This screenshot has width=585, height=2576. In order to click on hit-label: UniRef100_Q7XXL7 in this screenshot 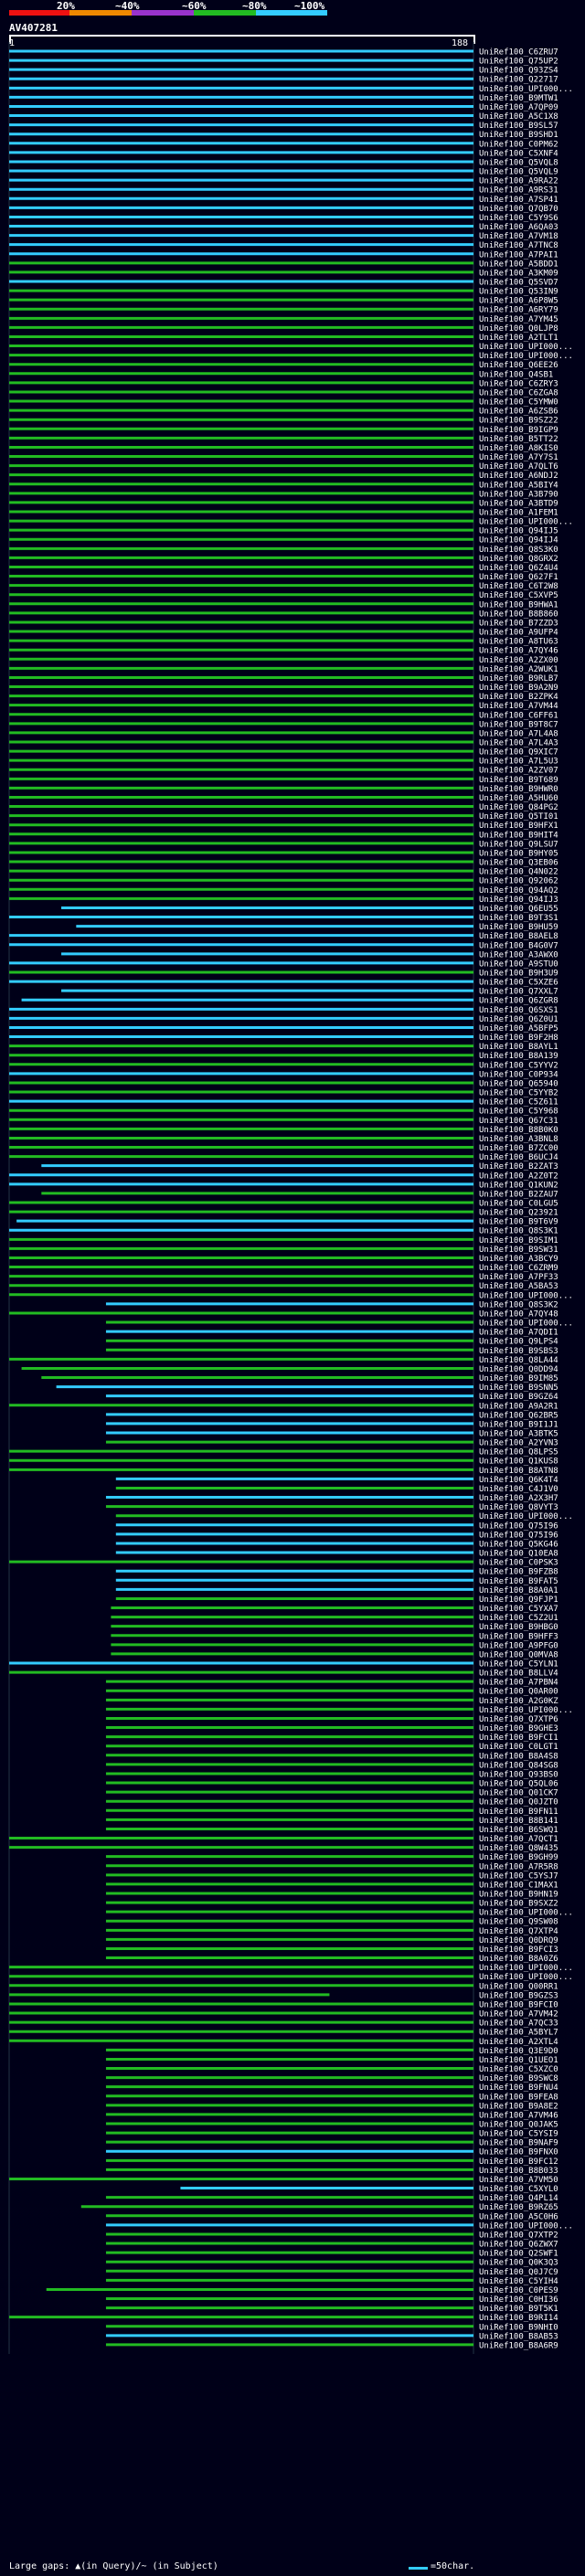, I will do `click(518, 992)`.